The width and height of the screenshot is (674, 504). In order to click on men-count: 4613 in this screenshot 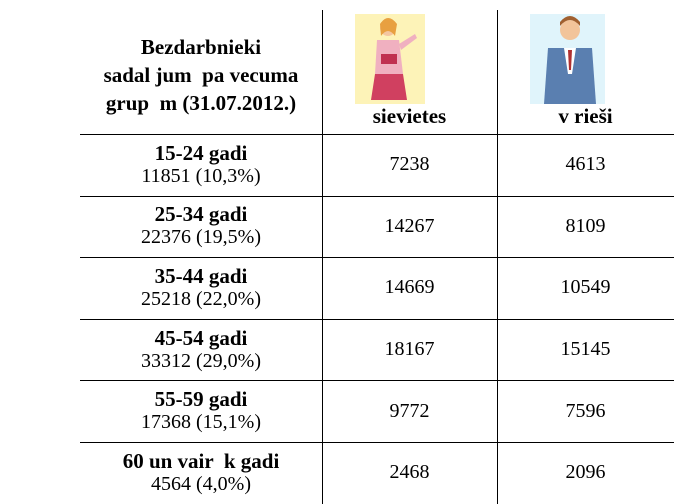, I will do `click(585, 164)`.